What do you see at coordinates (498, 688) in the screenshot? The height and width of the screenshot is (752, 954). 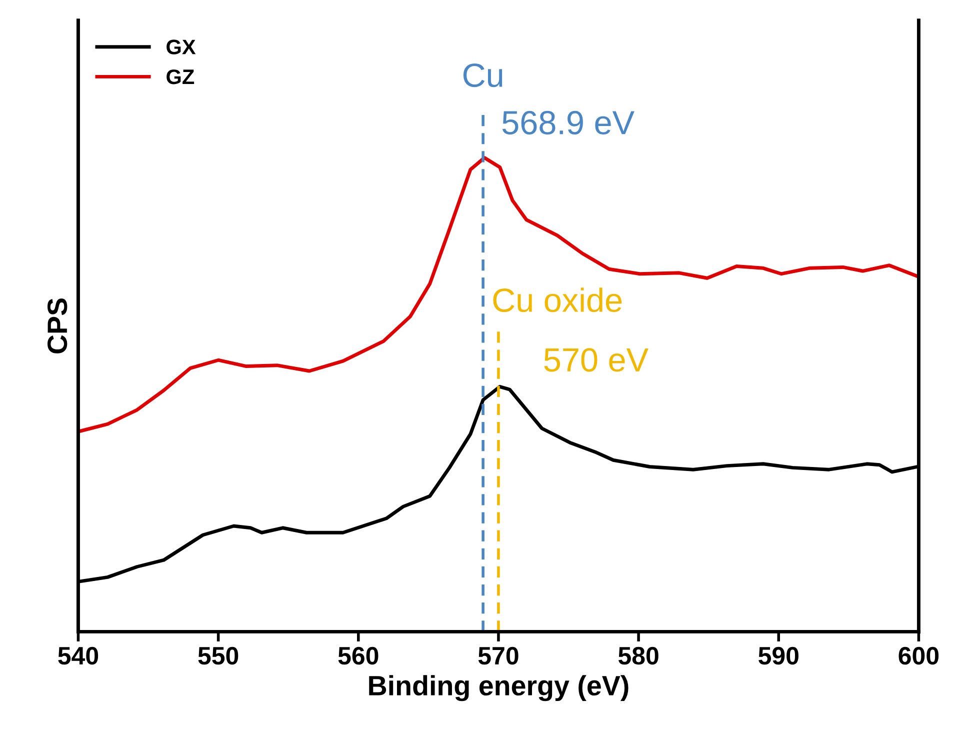 I see `x-axis-title: Binding energy (eV)` at bounding box center [498, 688].